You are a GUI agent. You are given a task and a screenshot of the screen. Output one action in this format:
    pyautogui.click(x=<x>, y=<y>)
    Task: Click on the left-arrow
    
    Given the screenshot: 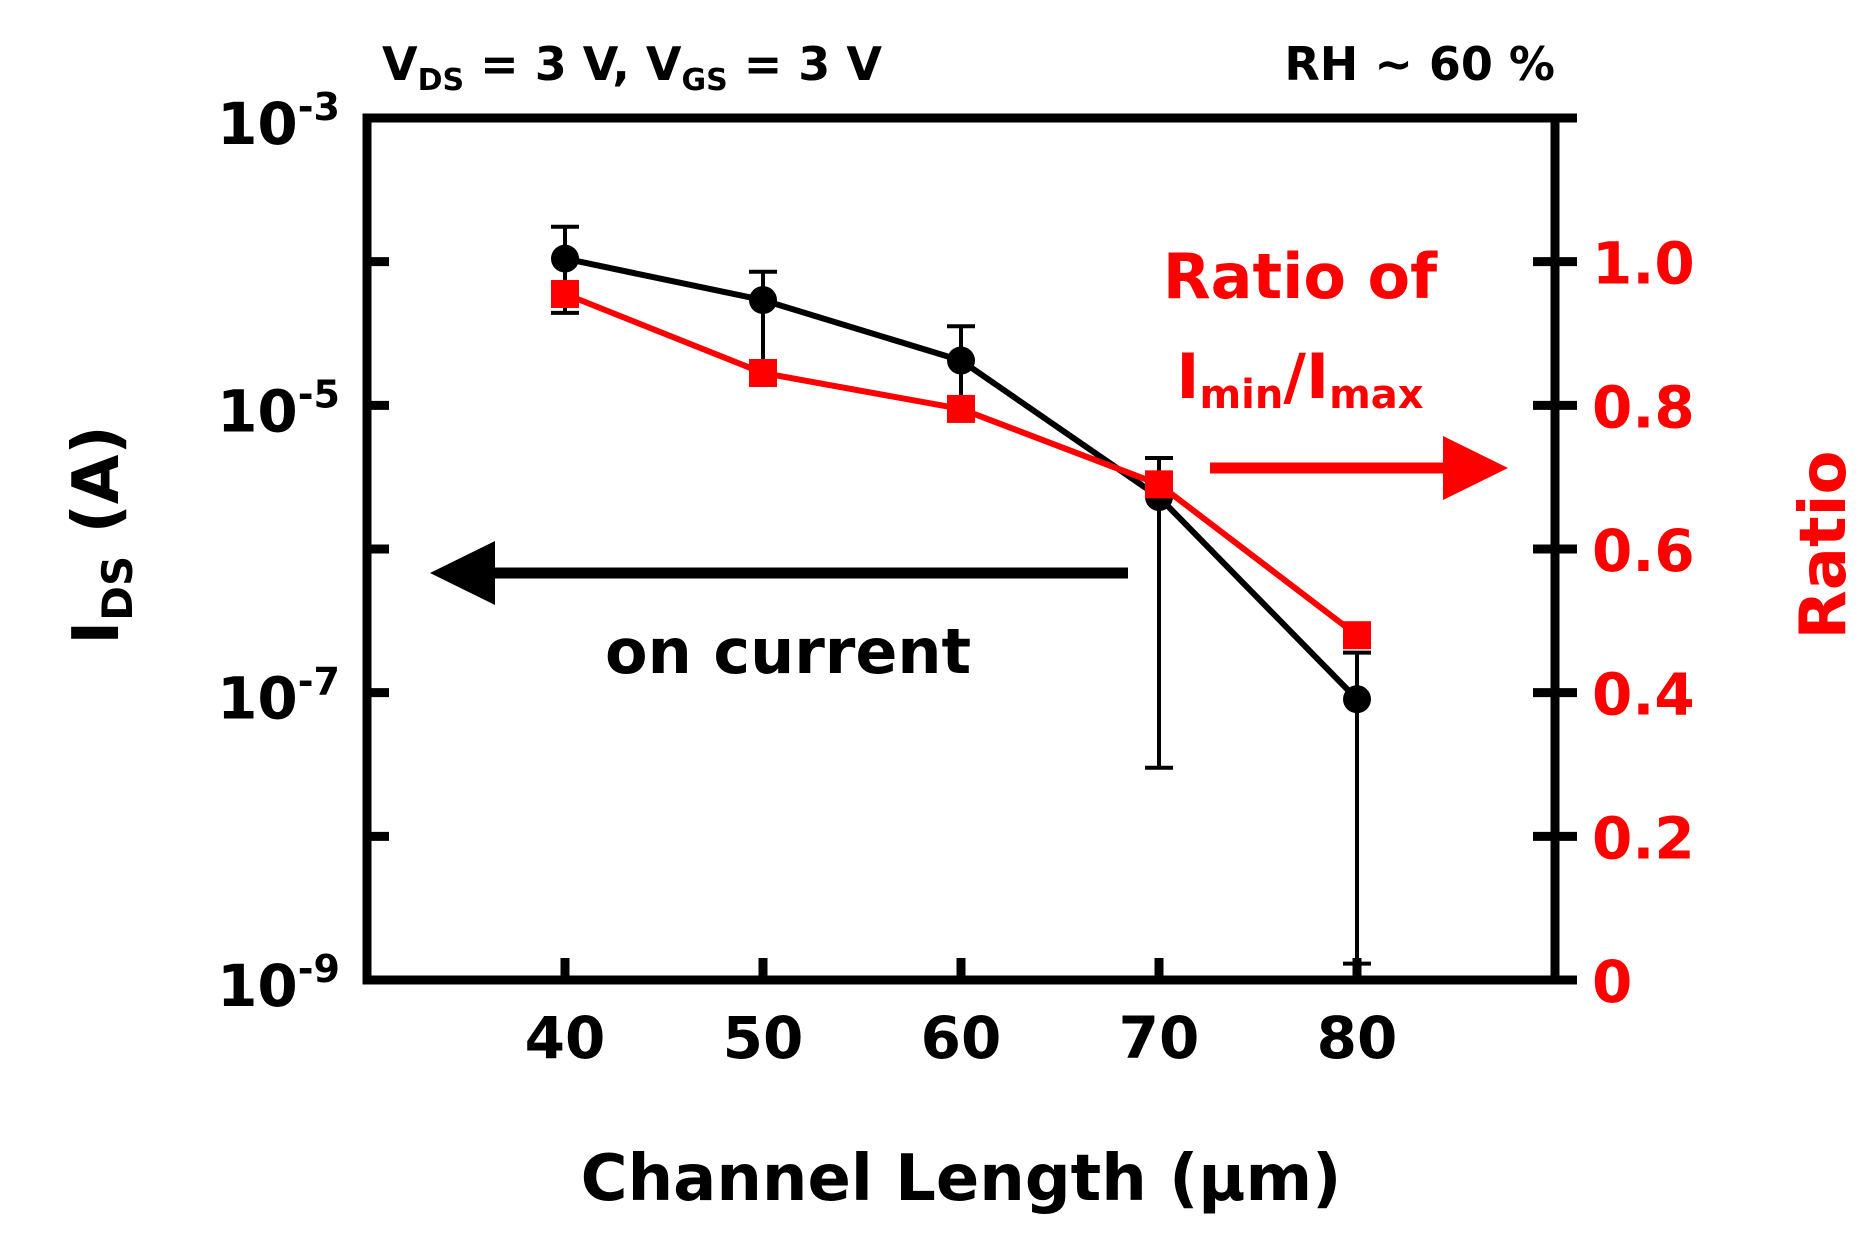 What is the action you would take?
    pyautogui.click(x=779, y=573)
    